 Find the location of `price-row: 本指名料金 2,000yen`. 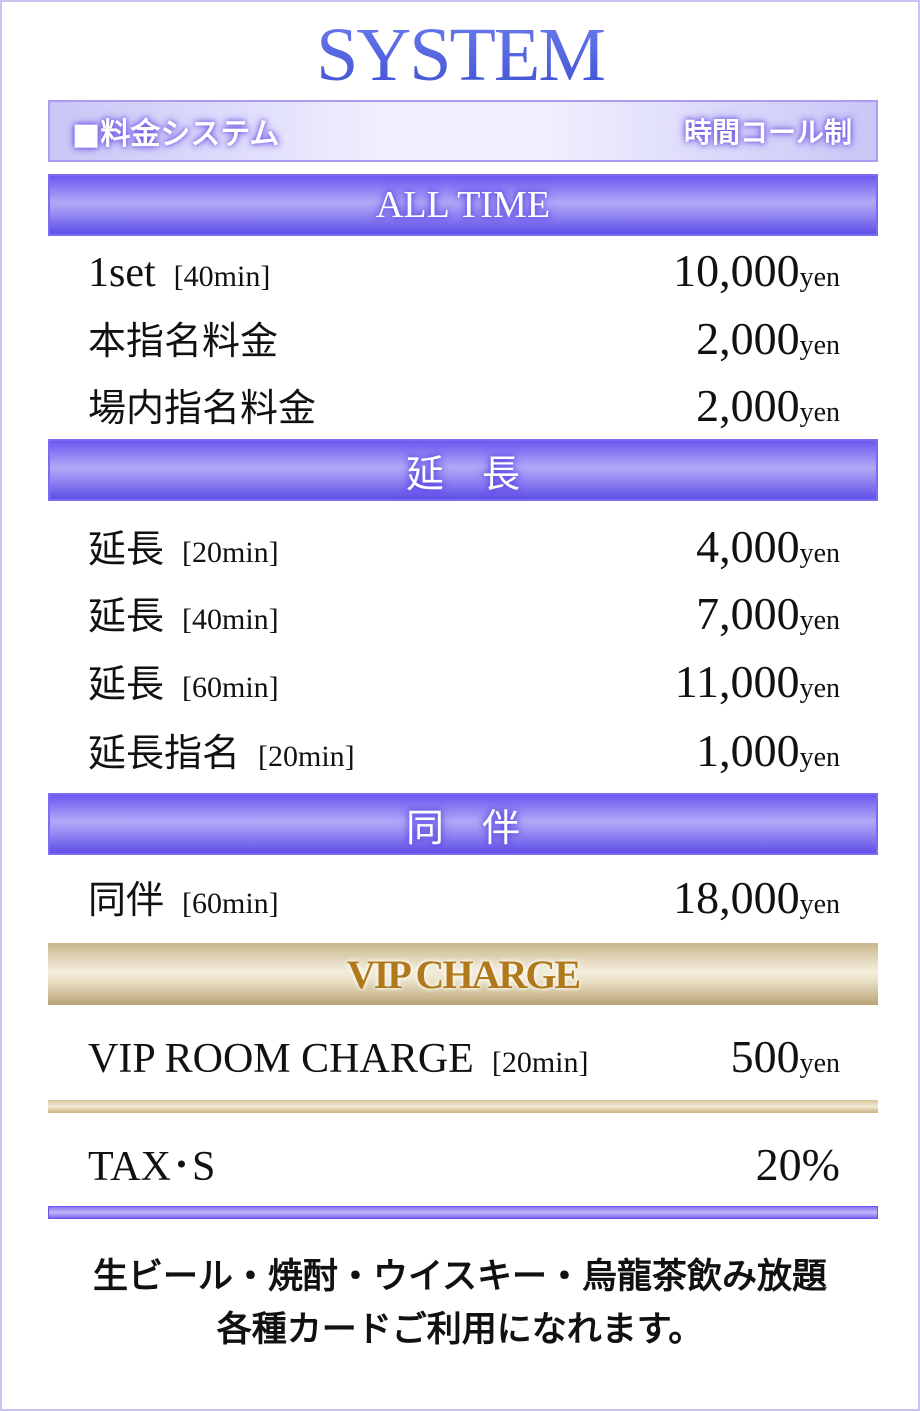

price-row: 本指名料金 2,000yen is located at coordinates (464, 337).